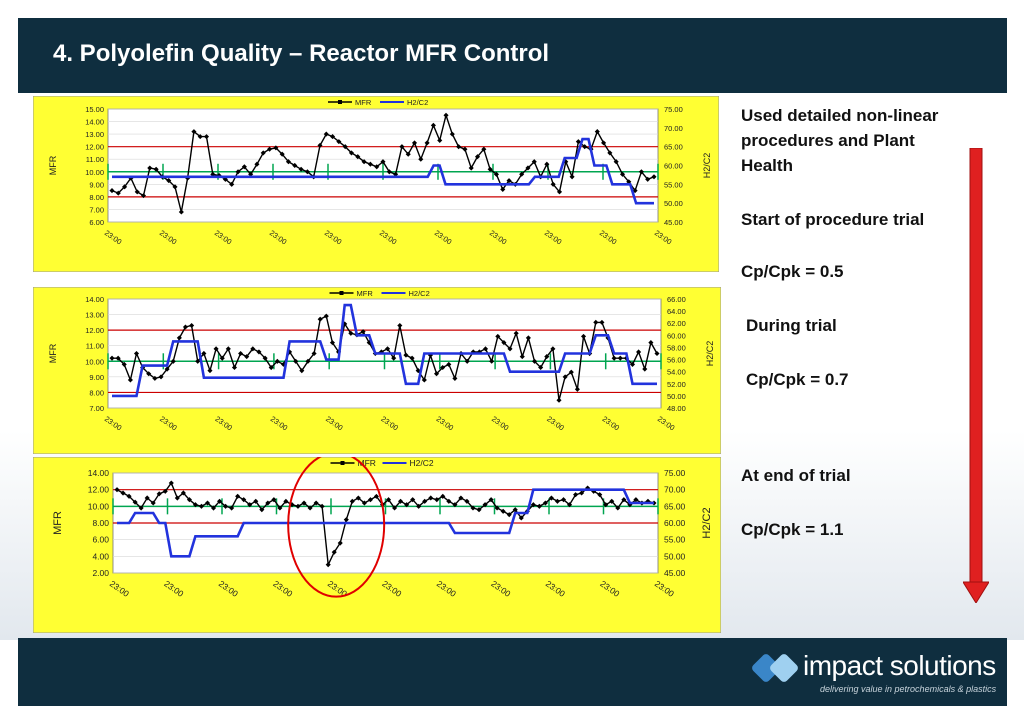 This screenshot has height=724, width=1024. What do you see at coordinates (96, 222) in the screenshot?
I see `y-tick-label: 6.00` at bounding box center [96, 222].